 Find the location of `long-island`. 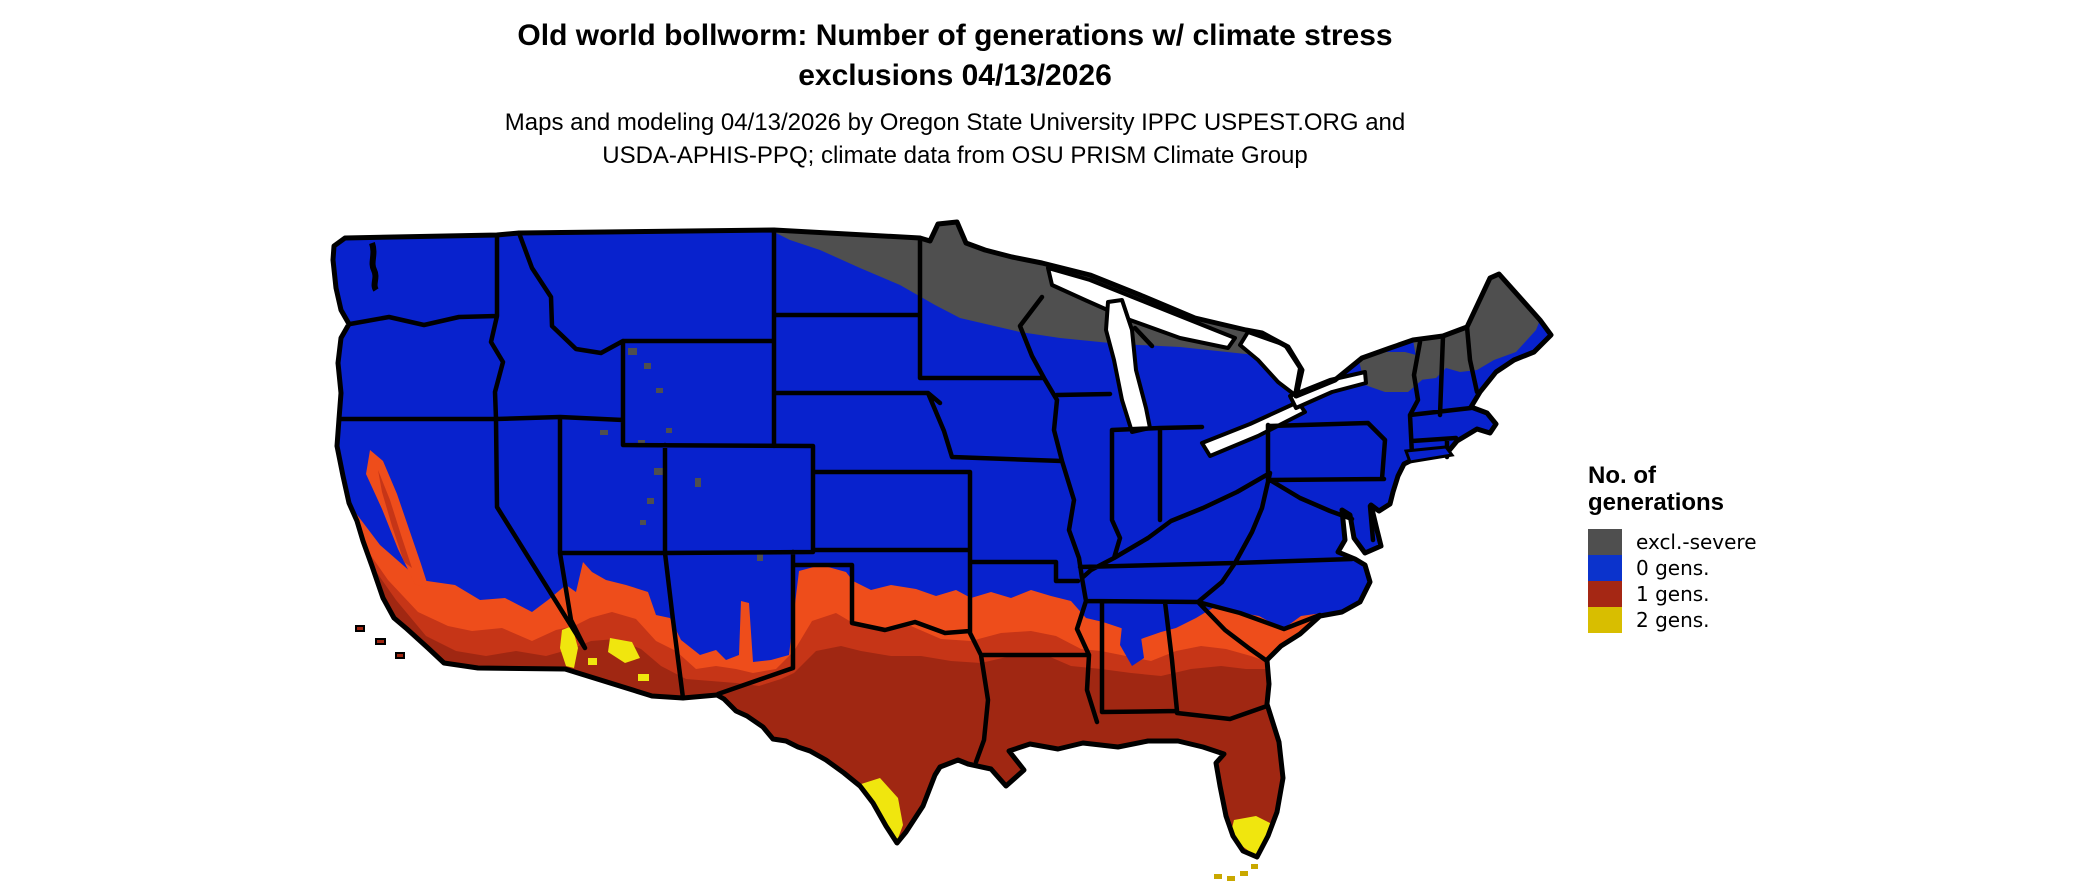

long-island is located at coordinates (1429, 454).